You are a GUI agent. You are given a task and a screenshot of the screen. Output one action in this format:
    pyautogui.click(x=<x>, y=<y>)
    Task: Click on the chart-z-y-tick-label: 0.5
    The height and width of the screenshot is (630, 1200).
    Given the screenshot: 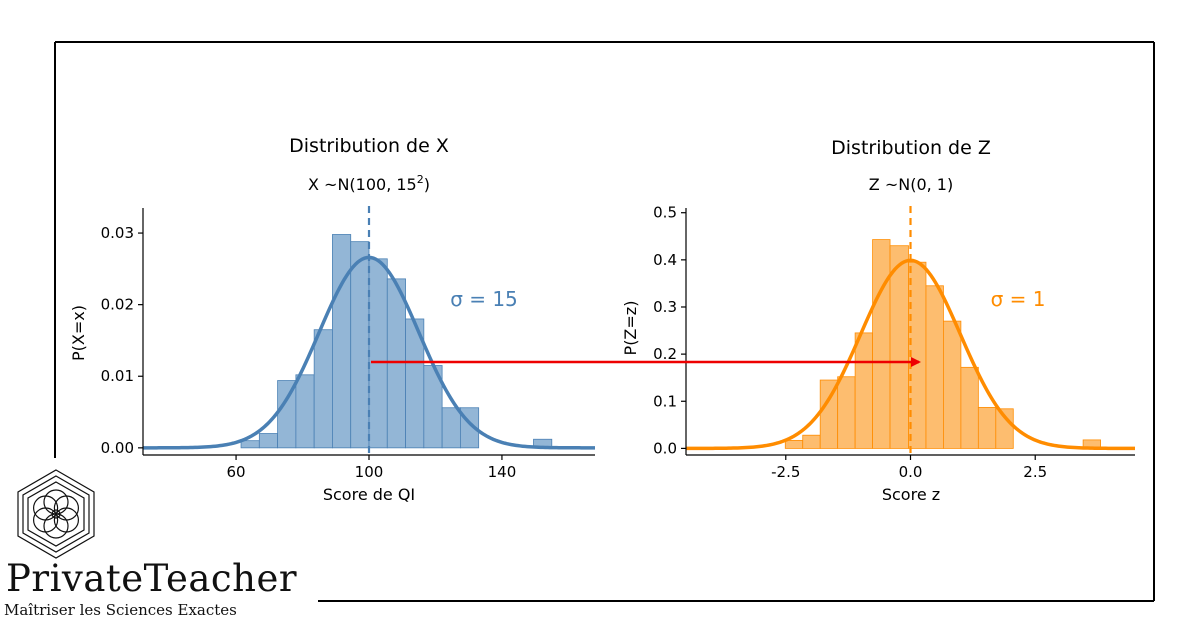 What is the action you would take?
    pyautogui.click(x=665, y=213)
    